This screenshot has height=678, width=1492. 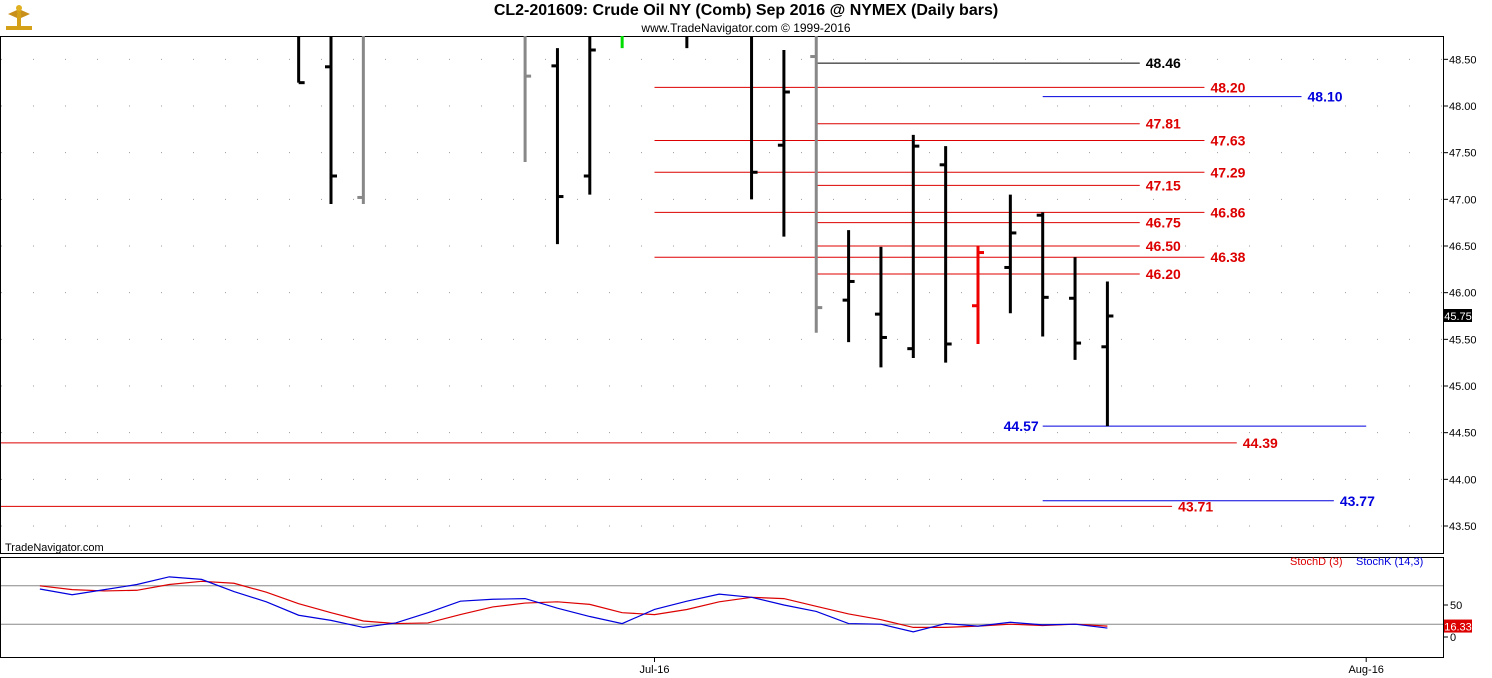 I want to click on x-tick-label: Jul-16, so click(x=655, y=670).